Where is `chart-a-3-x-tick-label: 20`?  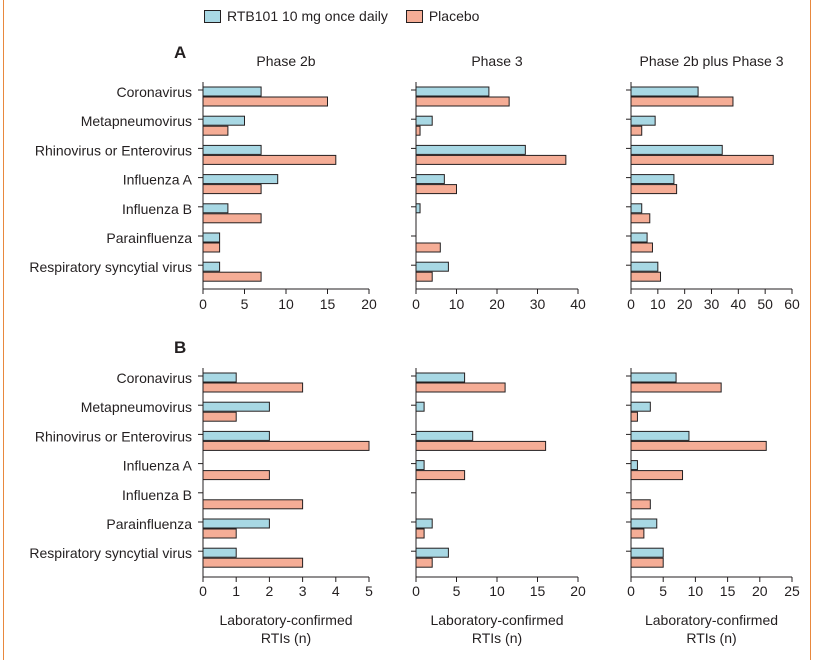 chart-a-3-x-tick-label: 20 is located at coordinates (685, 304).